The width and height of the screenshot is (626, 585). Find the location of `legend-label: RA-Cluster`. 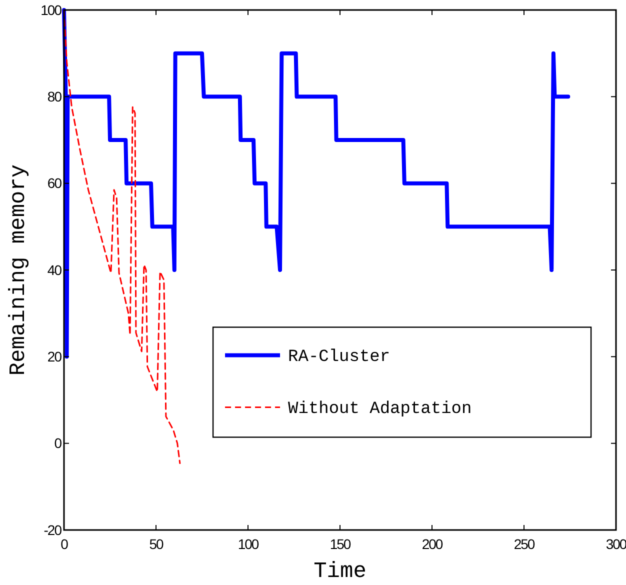

legend-label: RA-Cluster is located at coordinates (339, 358).